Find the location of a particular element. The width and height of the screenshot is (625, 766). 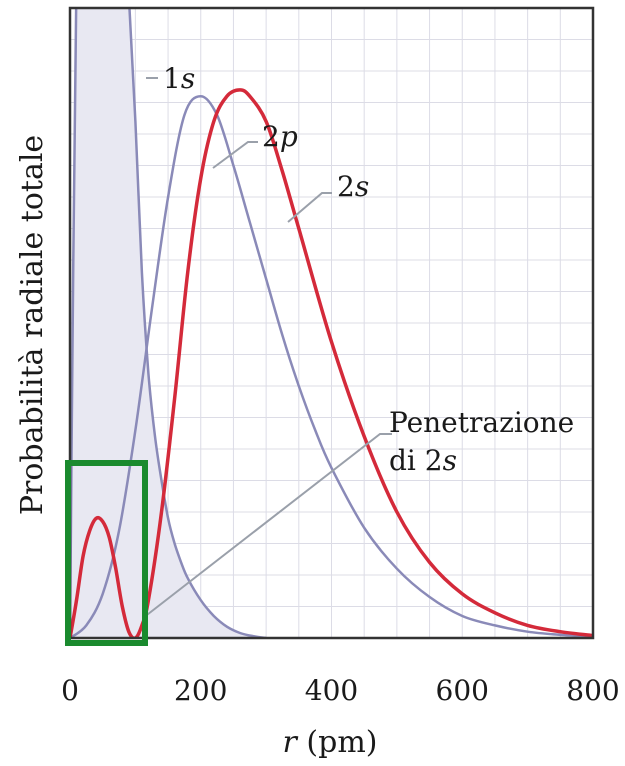

x-tick-labels: 0 200 400 600 800 is located at coordinates (340, 690).